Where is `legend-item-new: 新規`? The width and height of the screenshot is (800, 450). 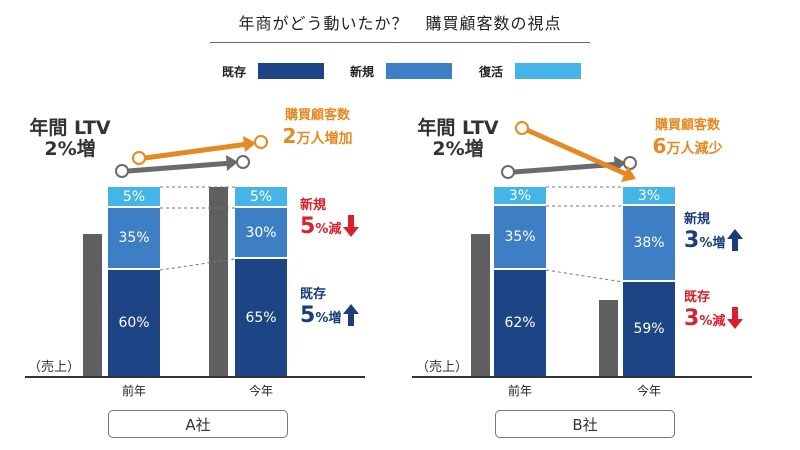 legend-item-new: 新規 is located at coordinates (401, 71).